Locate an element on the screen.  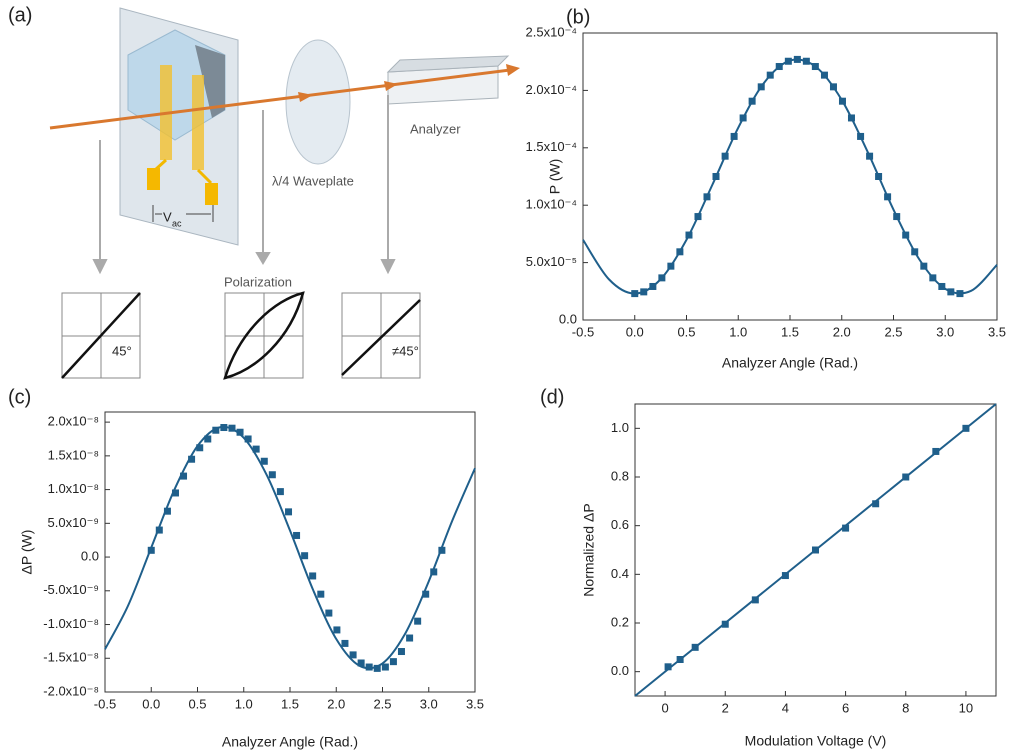
electrode is located at coordinates (198, 122).